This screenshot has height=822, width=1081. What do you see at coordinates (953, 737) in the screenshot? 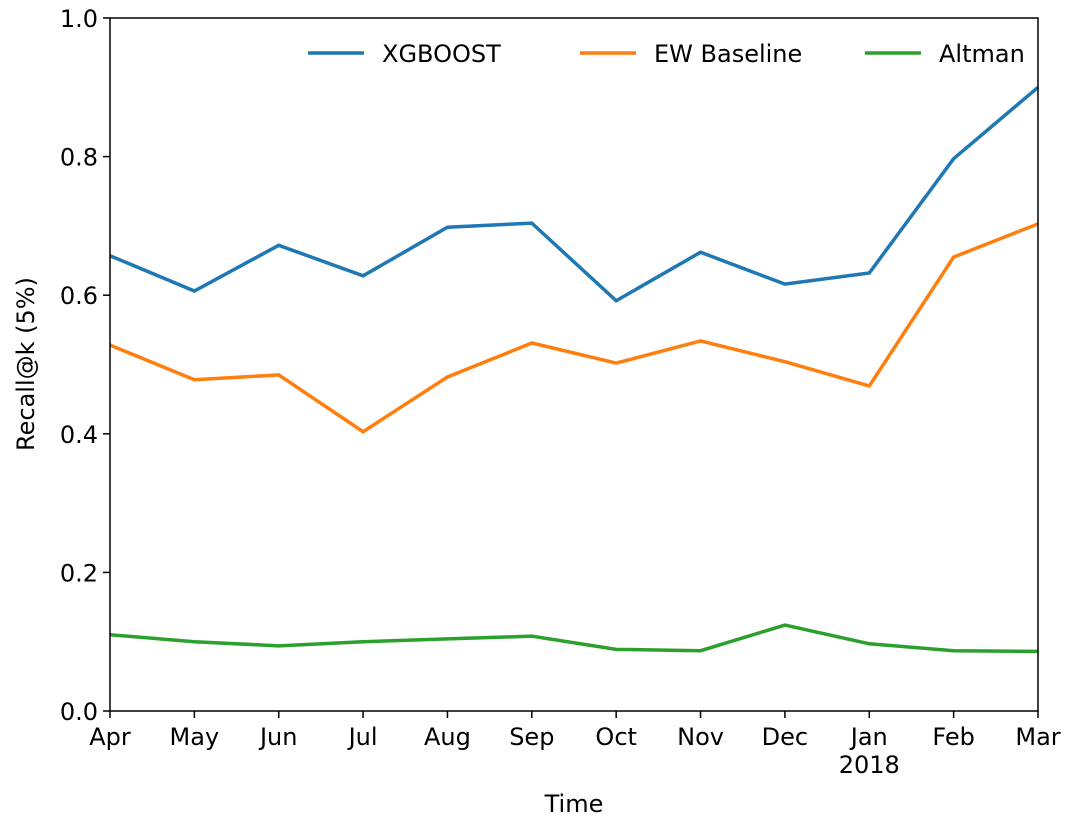
I see `x-tick-label: Feb` at bounding box center [953, 737].